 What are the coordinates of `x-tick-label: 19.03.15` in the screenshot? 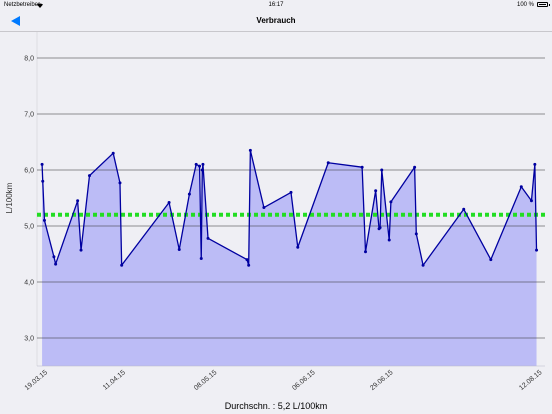 It's located at (36, 380).